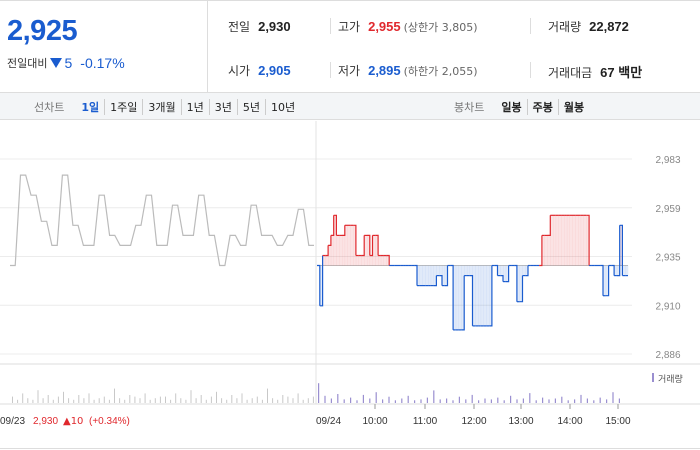 This screenshot has height=450, width=700. I want to click on tab-1y: 1년, so click(194, 107).